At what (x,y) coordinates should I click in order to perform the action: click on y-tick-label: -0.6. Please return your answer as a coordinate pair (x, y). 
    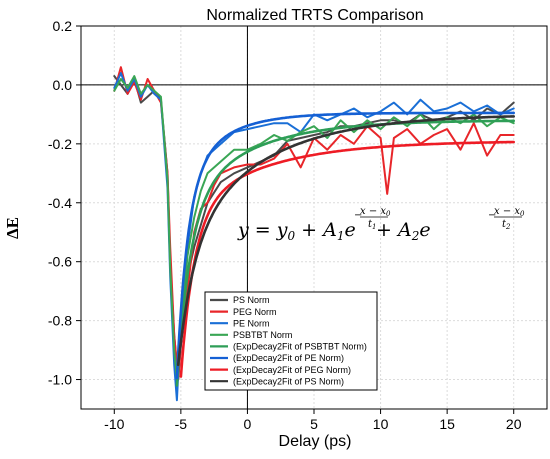
    Looking at the image, I should click on (60, 262).